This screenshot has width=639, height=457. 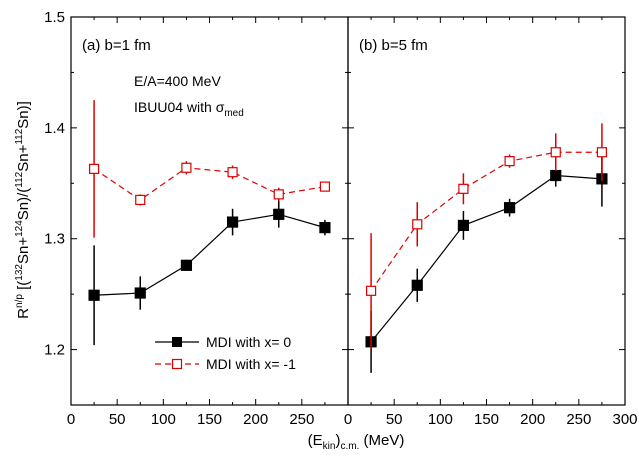 I want to click on legend-label-x-1: MDI with x= -1, so click(x=251, y=364).